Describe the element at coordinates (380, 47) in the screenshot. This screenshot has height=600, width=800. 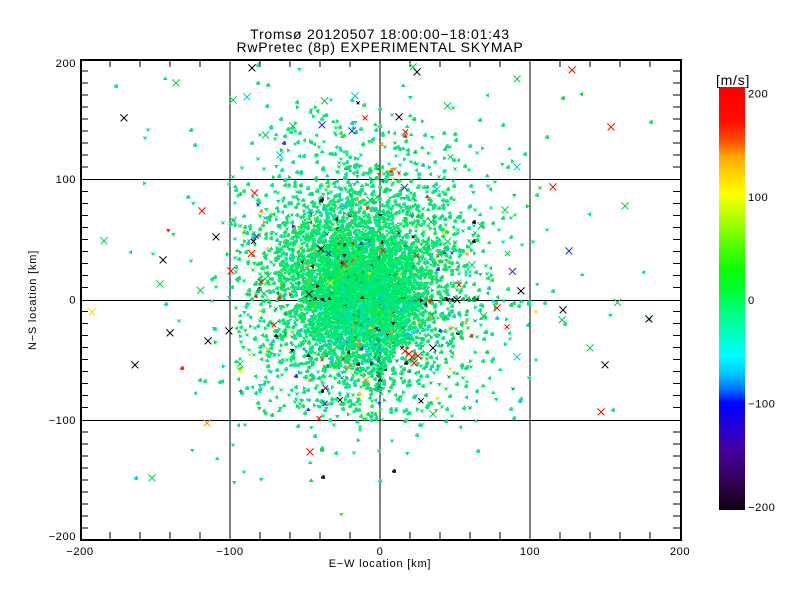
I see `svg-text:RwPretec (8p) EXPERIMENTAL SKY: RwPretec (8p) EXPERIMENTAL SKYMAP` at that location.